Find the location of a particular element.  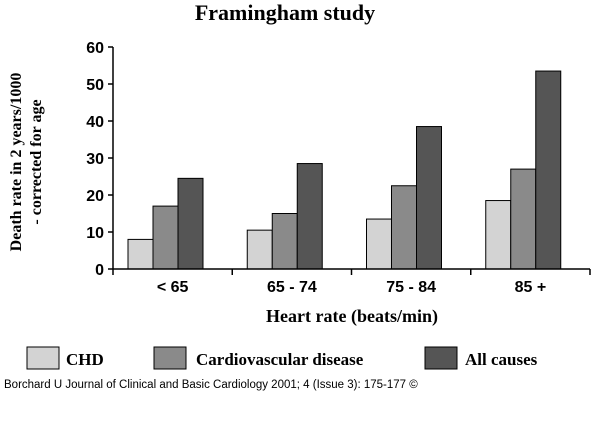

y-tick-label: 50 is located at coordinates (95, 85).